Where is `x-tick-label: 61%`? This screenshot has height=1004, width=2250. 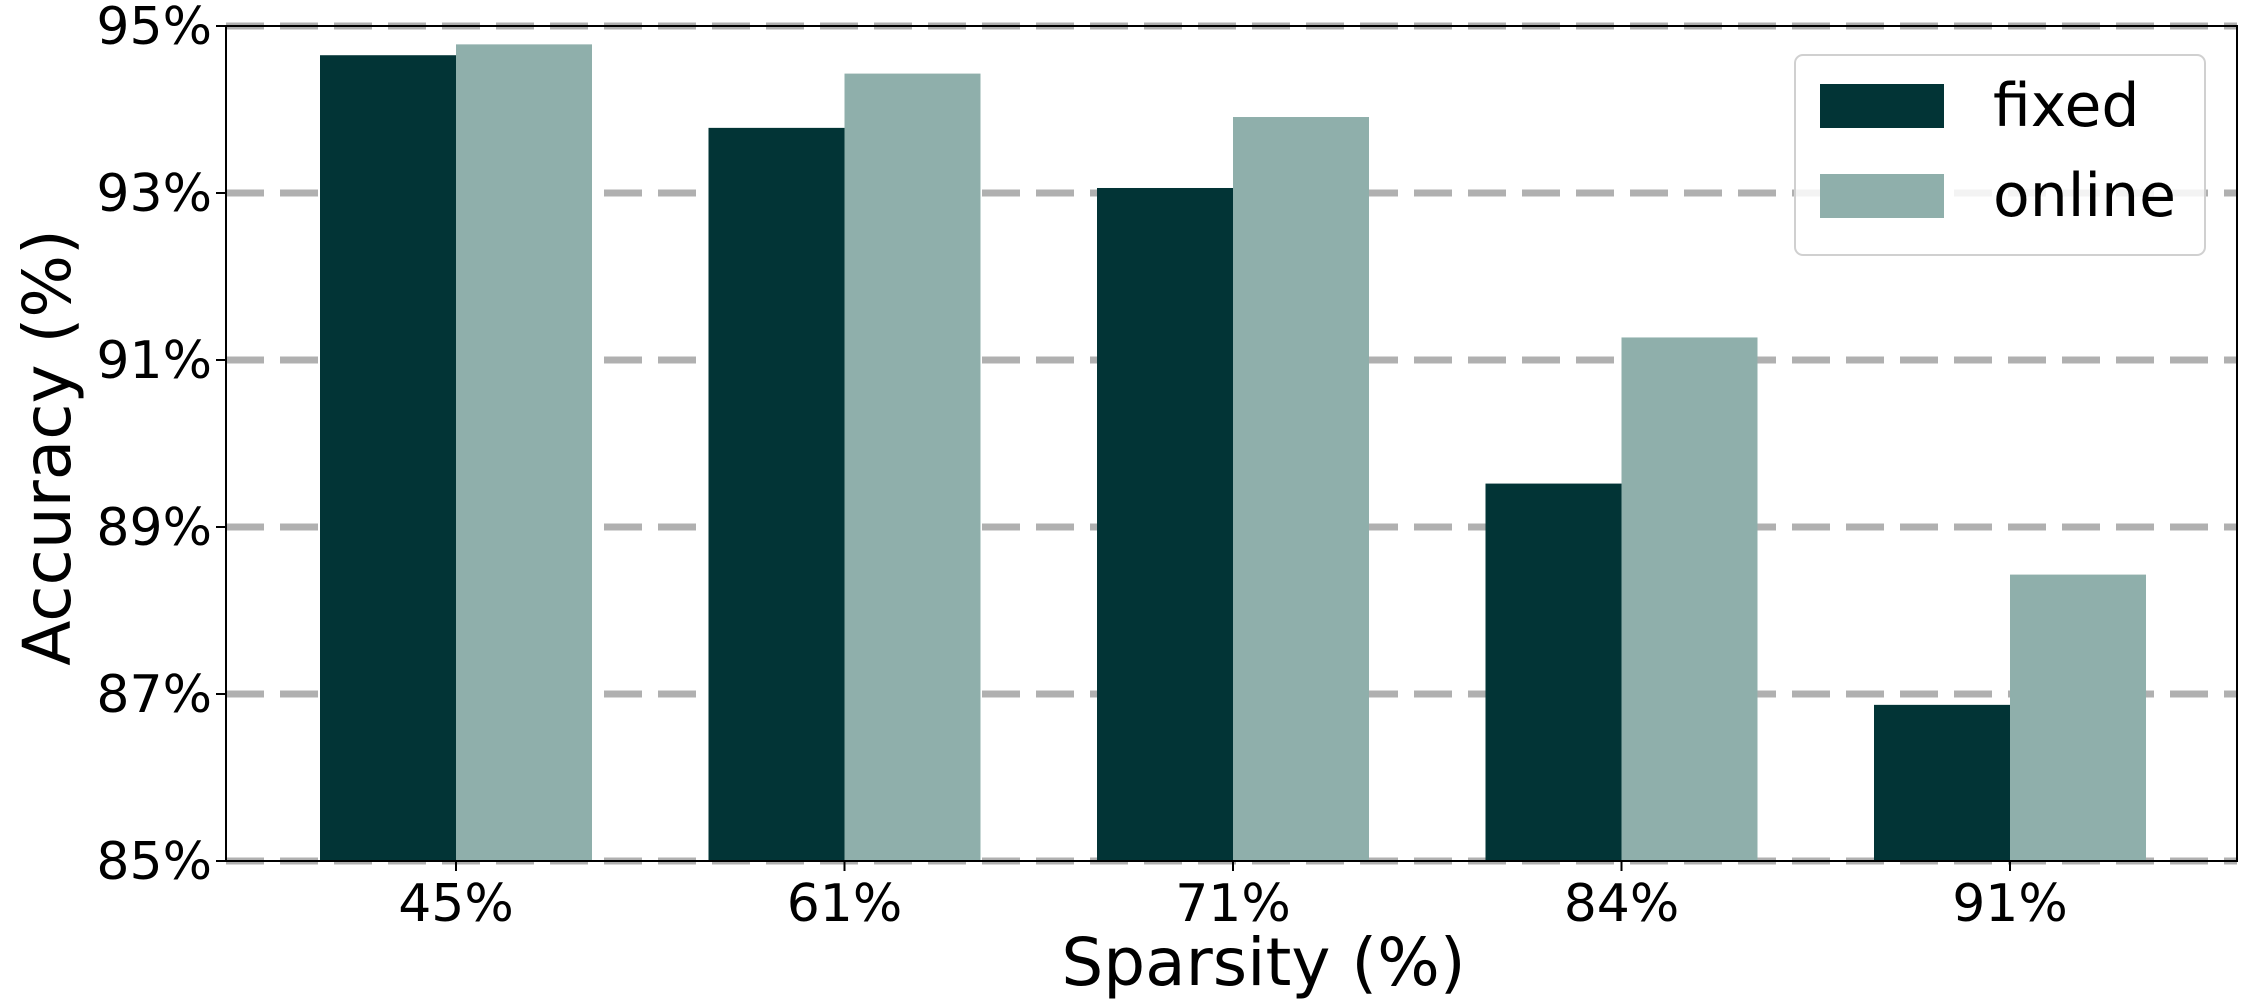 x-tick-label: 61% is located at coordinates (845, 904).